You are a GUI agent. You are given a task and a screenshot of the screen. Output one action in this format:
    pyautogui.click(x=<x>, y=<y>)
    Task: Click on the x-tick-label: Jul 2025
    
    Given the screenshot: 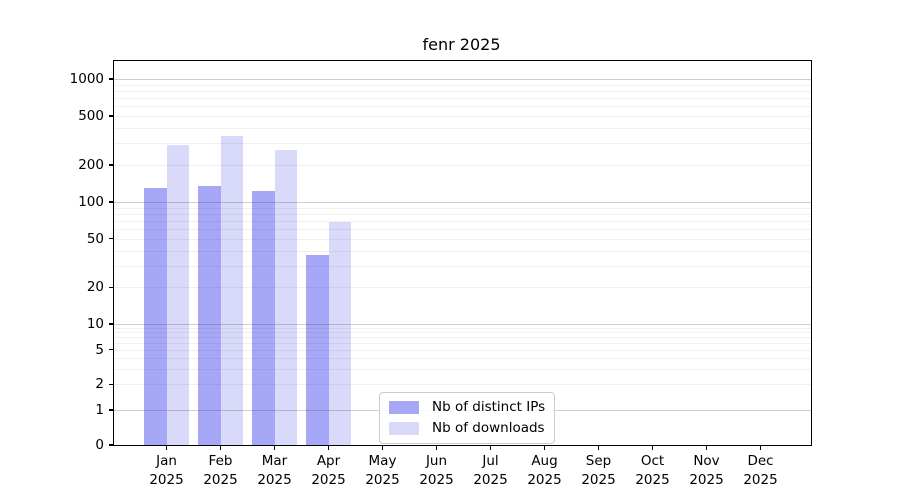 What is the action you would take?
    pyautogui.click(x=491, y=471)
    